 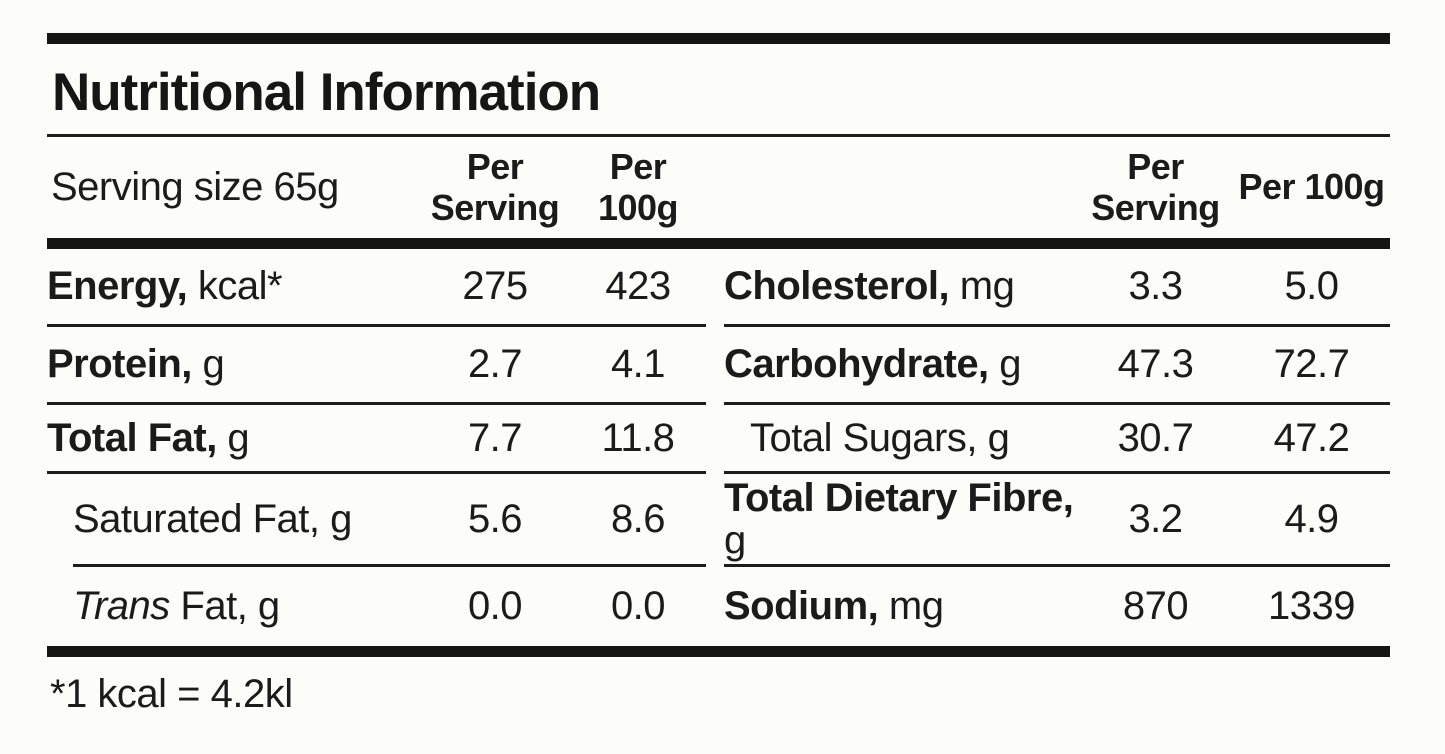 I want to click on row-total-fat: Total Fat, g 7.7 11.8, so click(x=376, y=438).